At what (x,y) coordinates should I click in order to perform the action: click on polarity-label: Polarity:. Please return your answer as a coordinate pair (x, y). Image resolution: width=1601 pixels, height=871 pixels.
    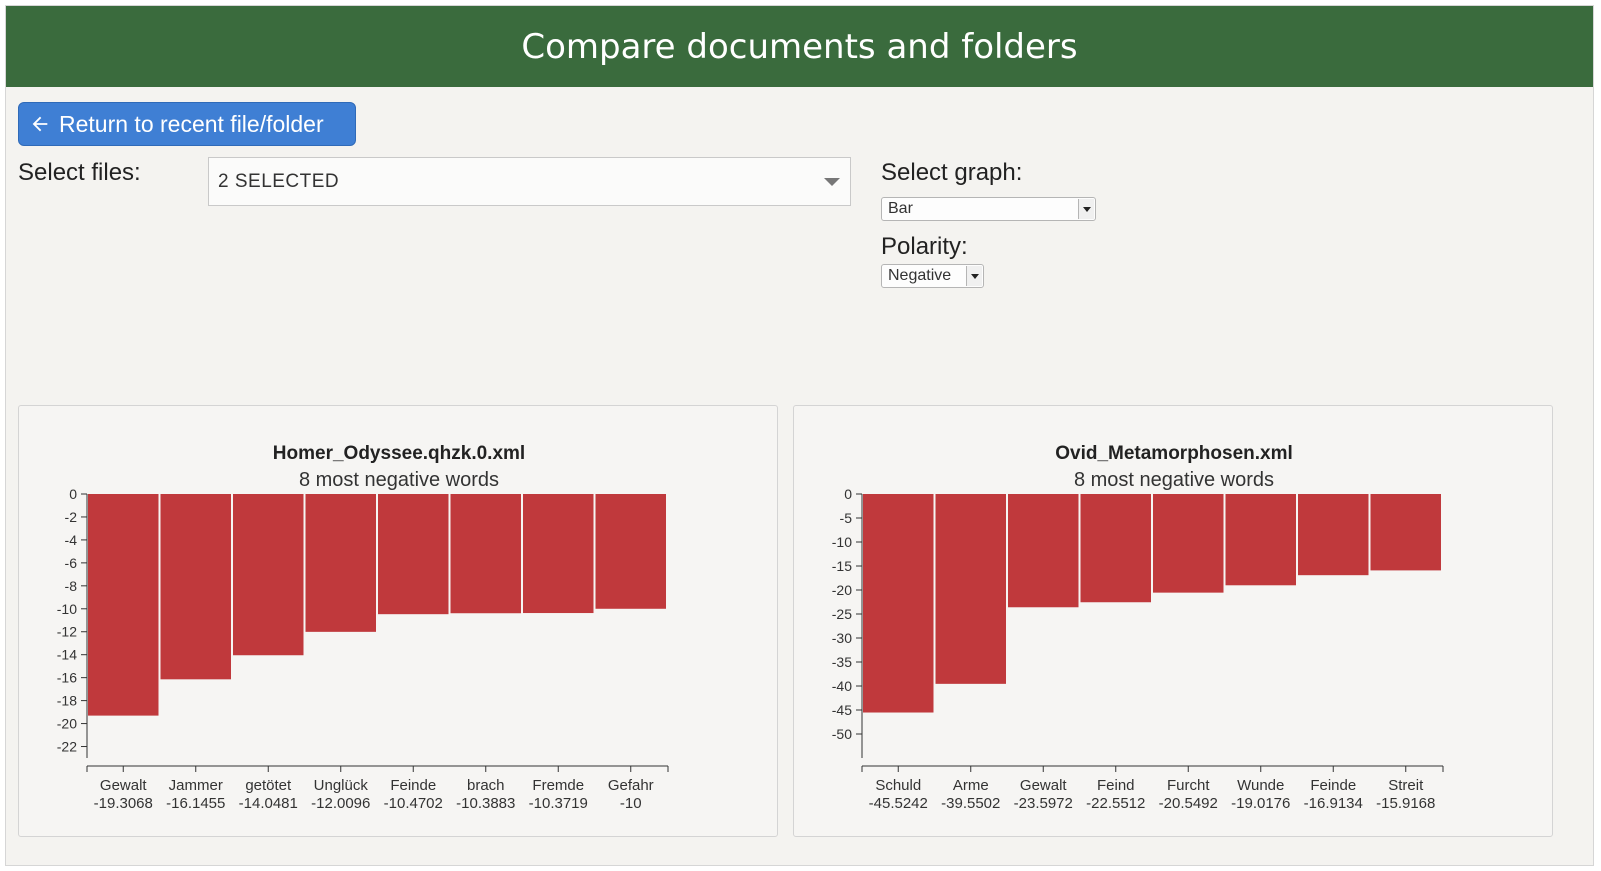
    Looking at the image, I should click on (924, 246).